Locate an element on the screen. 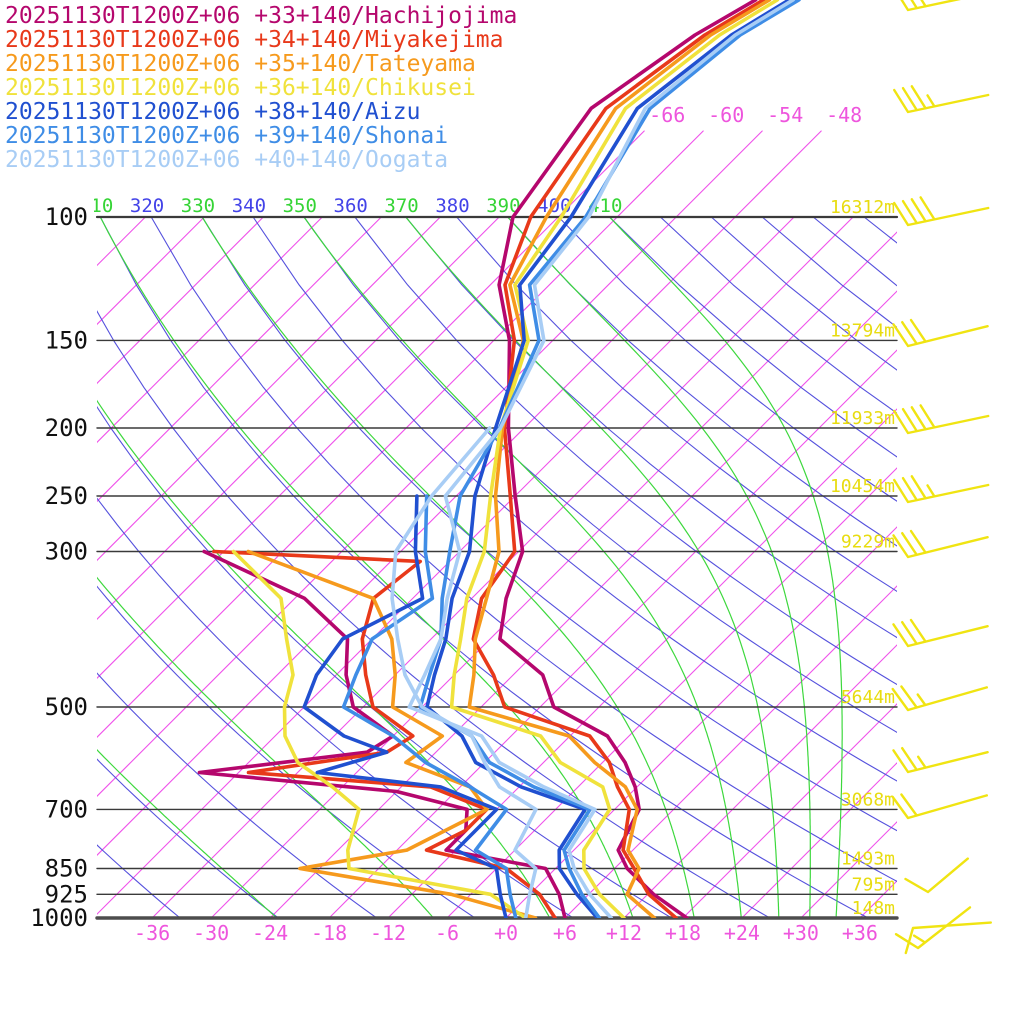 The height and width of the screenshot is (1024, 1024). temperature-axis-label: -18 is located at coordinates (329, 933).